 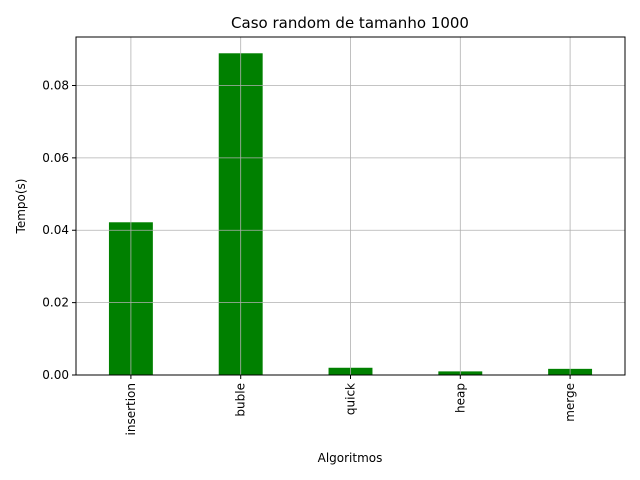 What do you see at coordinates (21, 207) in the screenshot?
I see `y-axis-label: Tempo(s)` at bounding box center [21, 207].